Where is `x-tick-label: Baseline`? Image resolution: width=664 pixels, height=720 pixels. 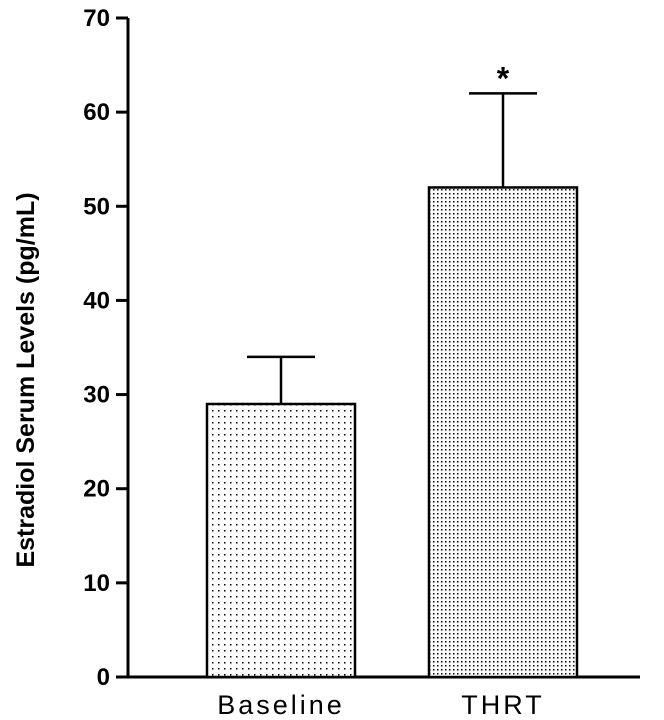
x-tick-label: Baseline is located at coordinates (281, 705).